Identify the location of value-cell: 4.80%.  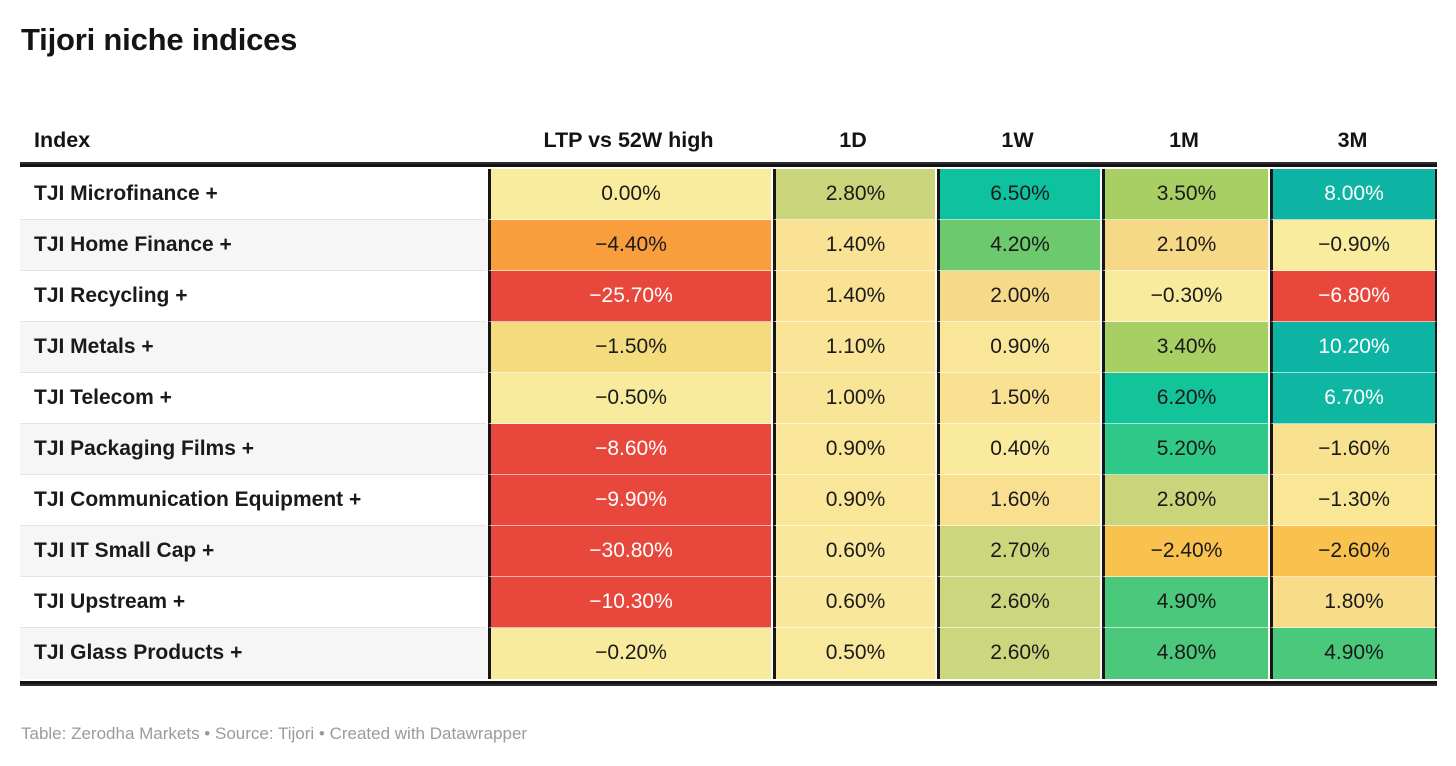
(1185, 653).